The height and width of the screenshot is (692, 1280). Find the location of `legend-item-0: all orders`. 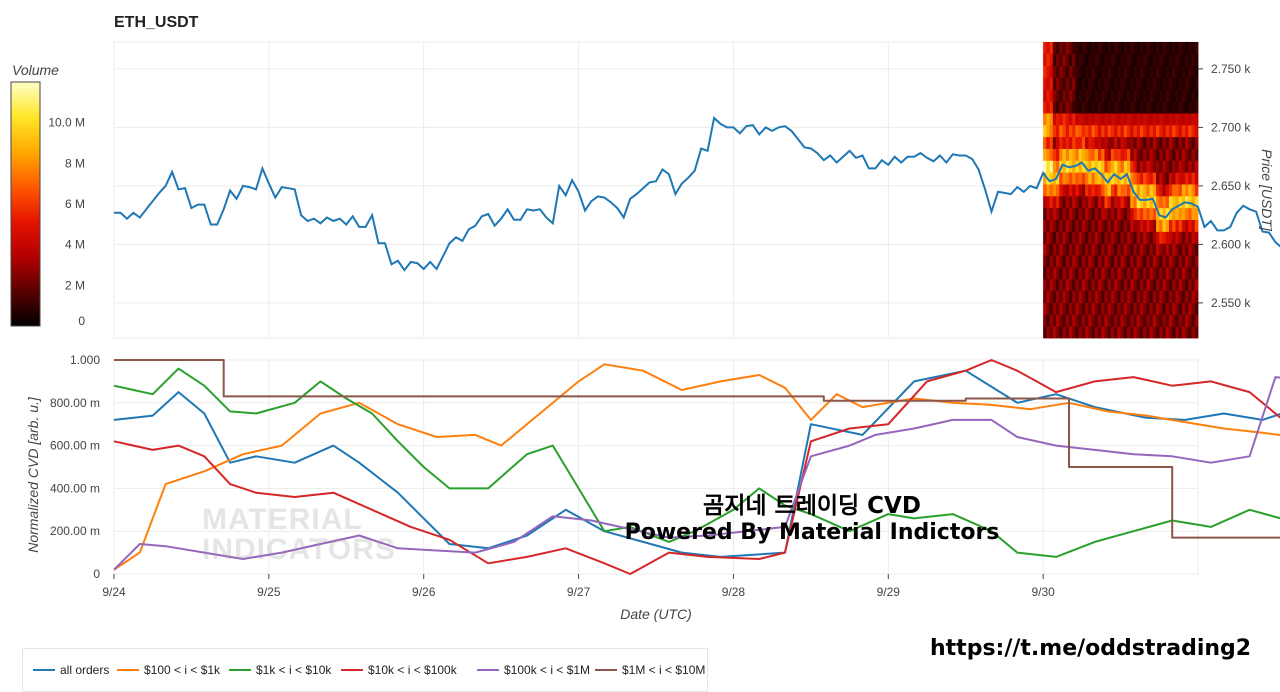

legend-item-0: all orders is located at coordinates (71, 670).